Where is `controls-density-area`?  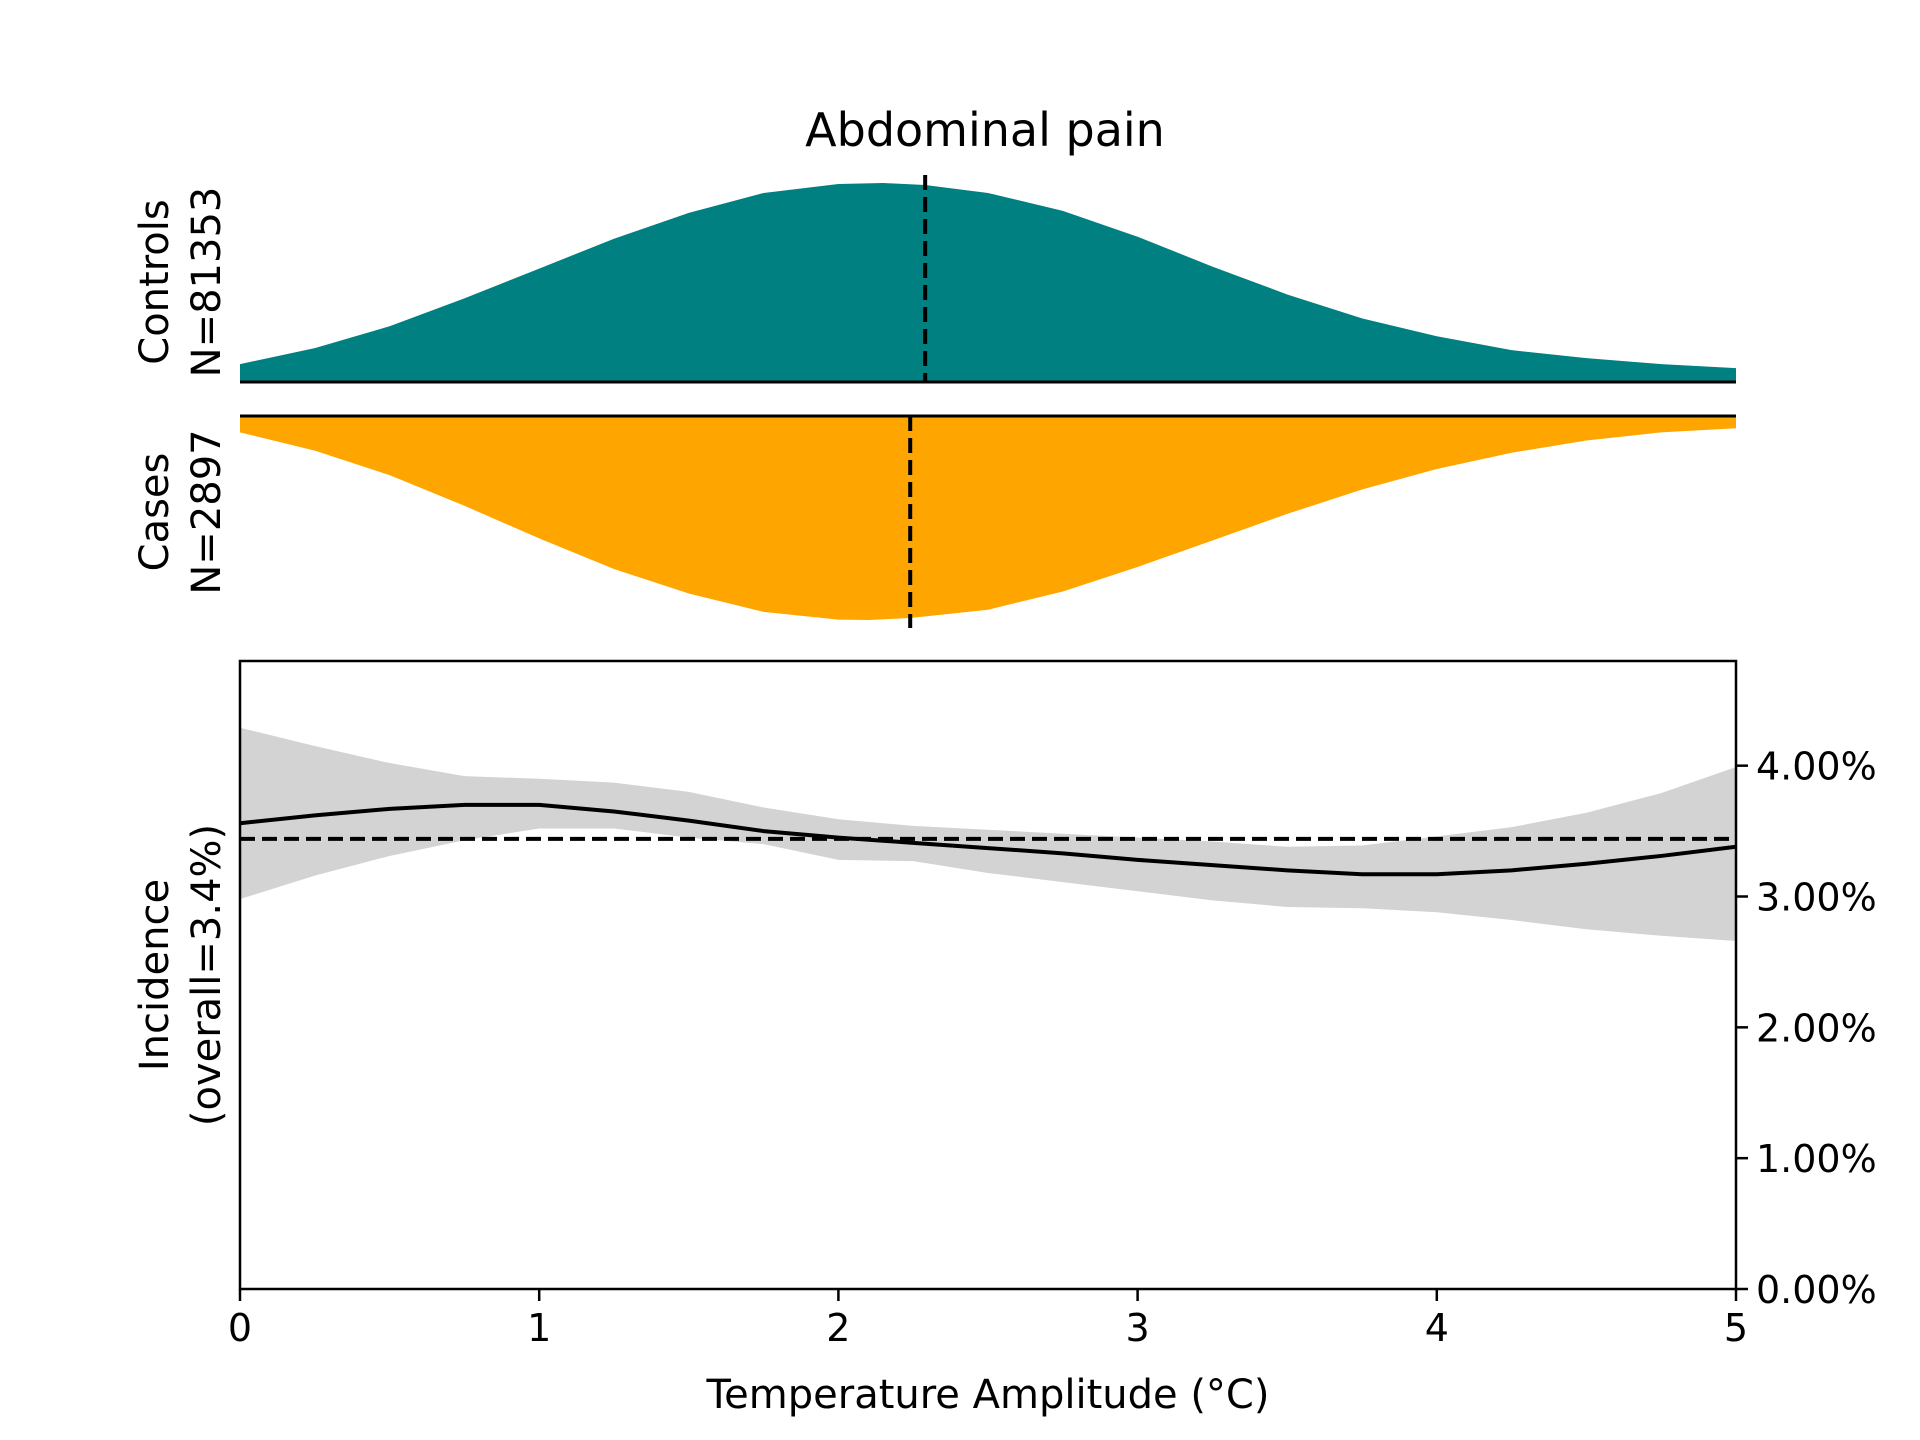
controls-density-area is located at coordinates (988, 282).